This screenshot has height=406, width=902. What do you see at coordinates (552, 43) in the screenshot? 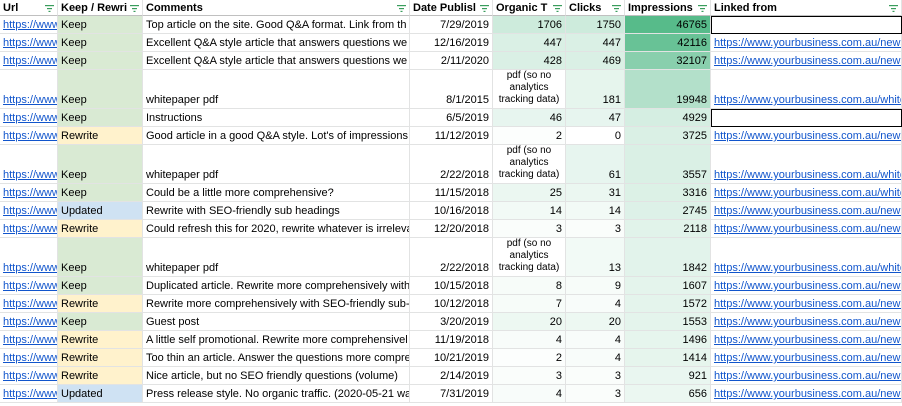
I see `organic-traffic-cell-text: 447` at bounding box center [552, 43].